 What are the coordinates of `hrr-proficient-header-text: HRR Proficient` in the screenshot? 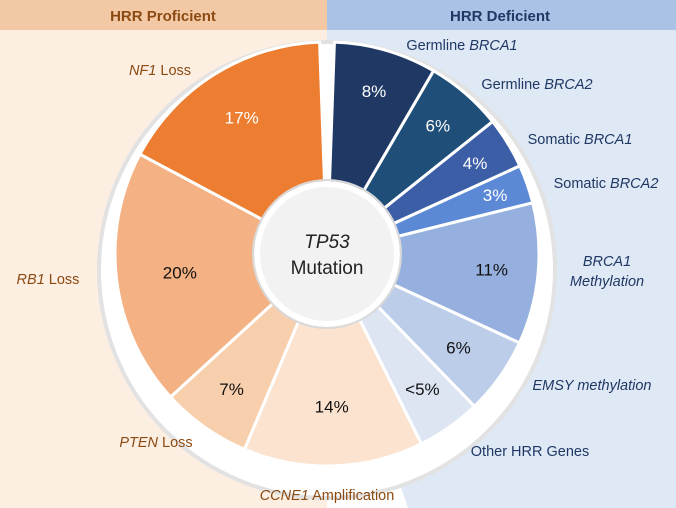 It's located at (163, 16).